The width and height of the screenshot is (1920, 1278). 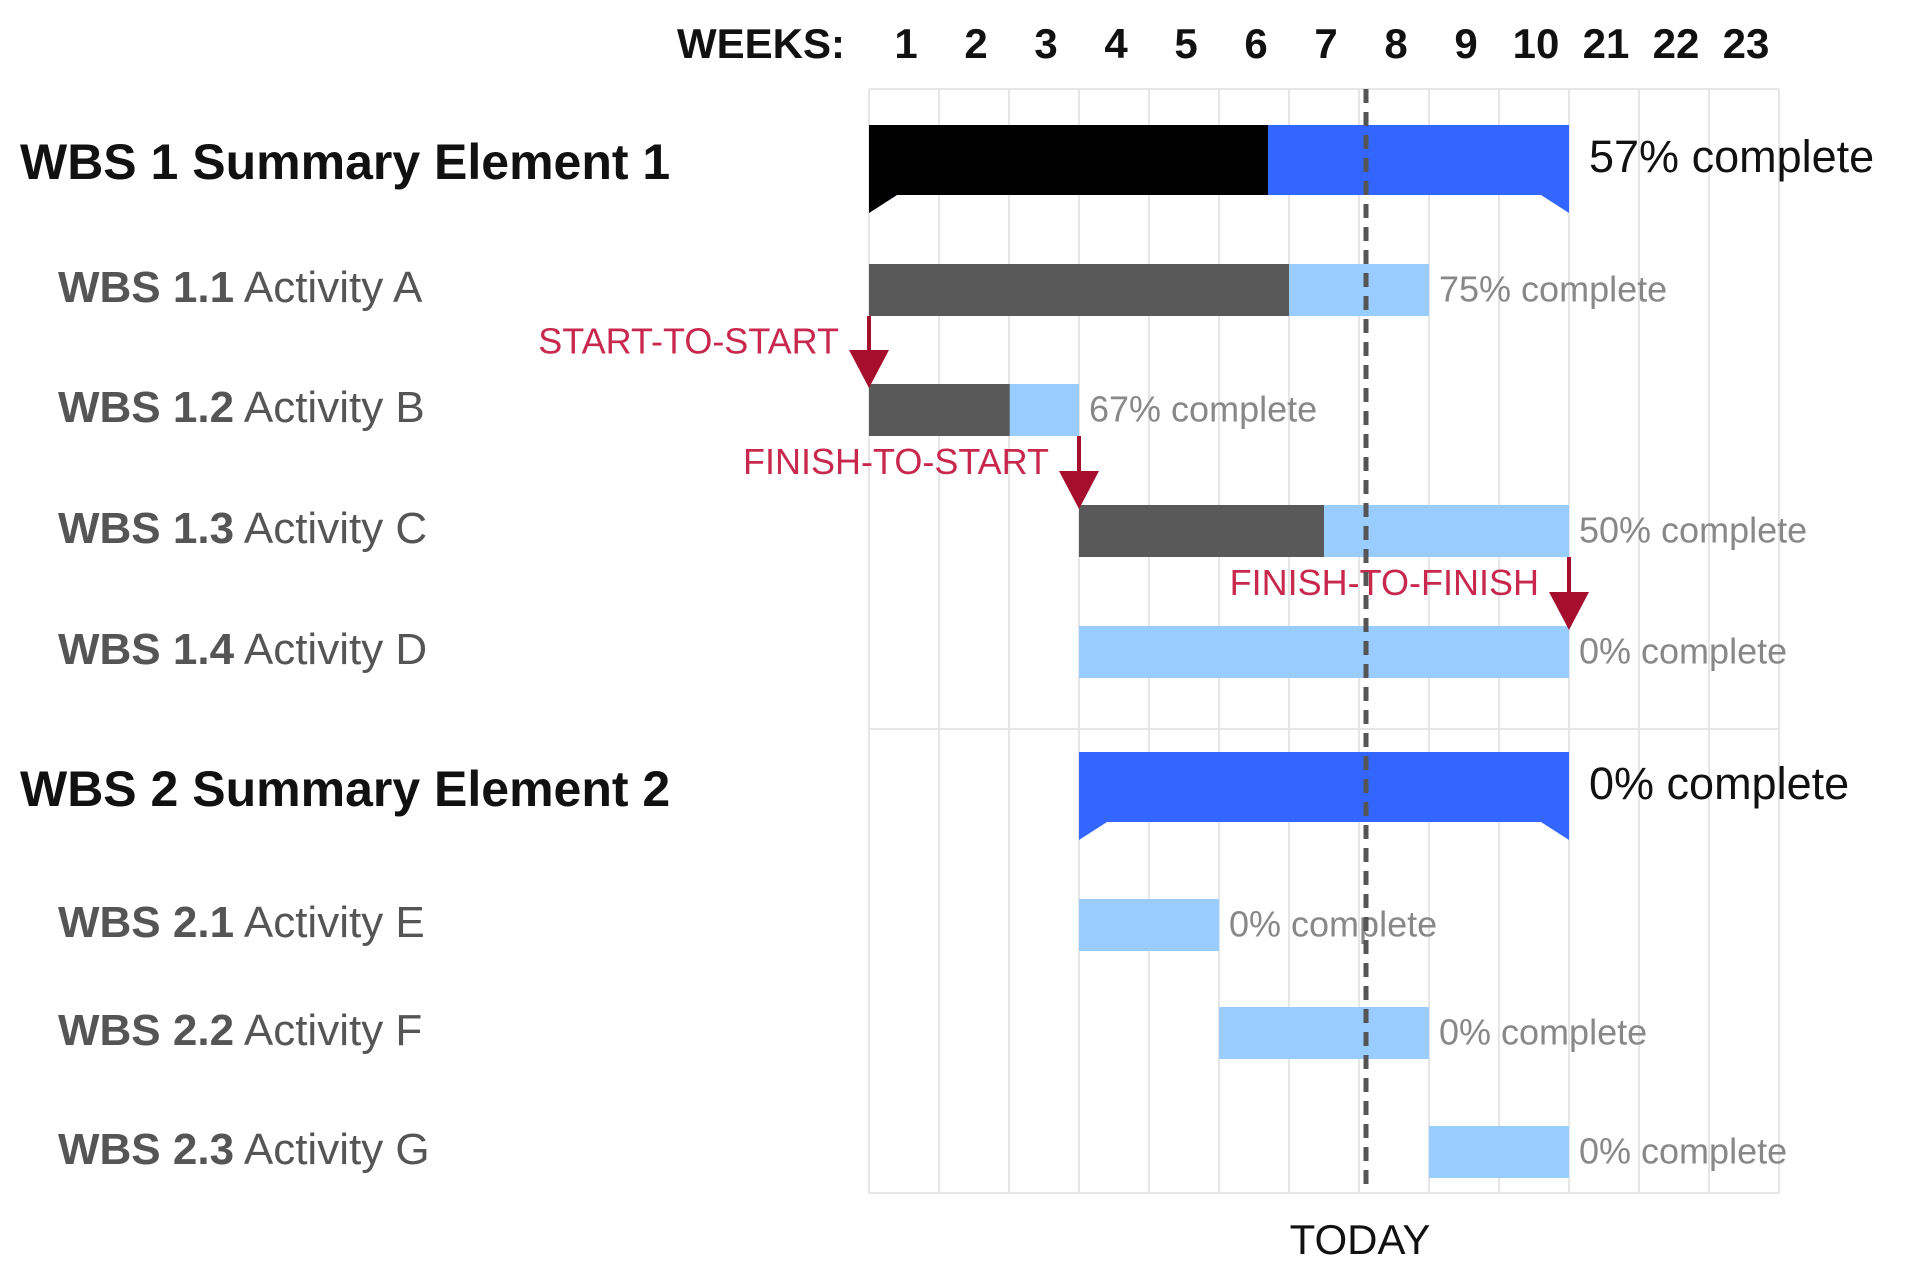 What do you see at coordinates (337, 1149) in the screenshot?
I see `task-name: Activity G` at bounding box center [337, 1149].